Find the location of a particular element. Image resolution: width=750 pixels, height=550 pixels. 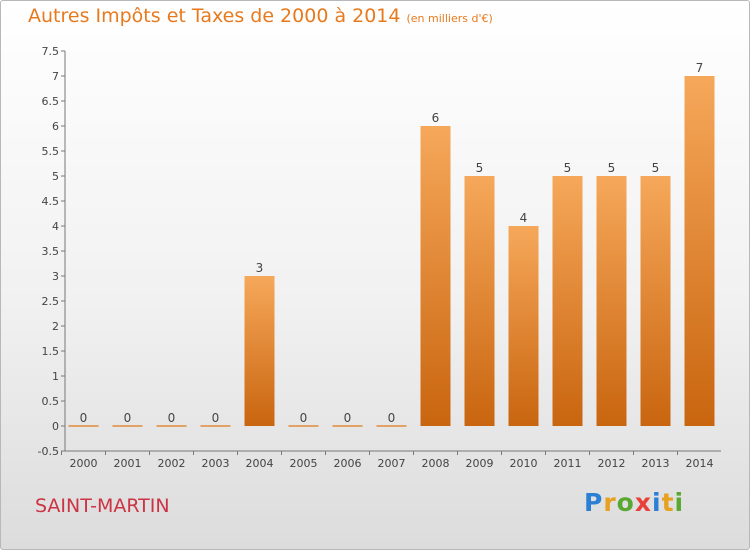

y-tick-label: 0 is located at coordinates (55, 426).